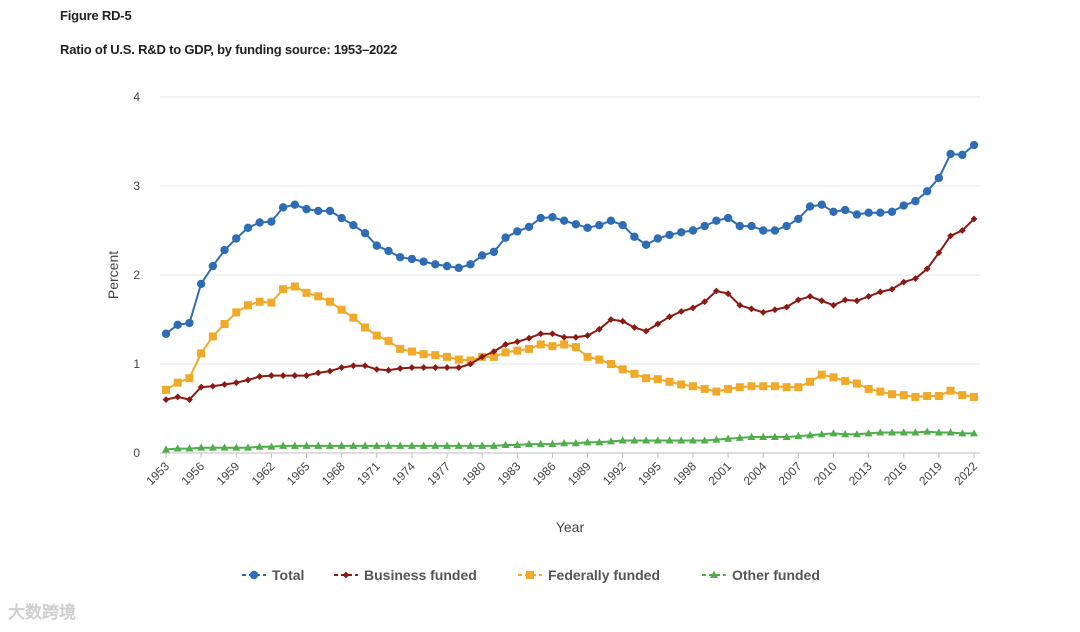 The image size is (1080, 632). What do you see at coordinates (136, 97) in the screenshot?
I see `y-tick-label: 4` at bounding box center [136, 97].